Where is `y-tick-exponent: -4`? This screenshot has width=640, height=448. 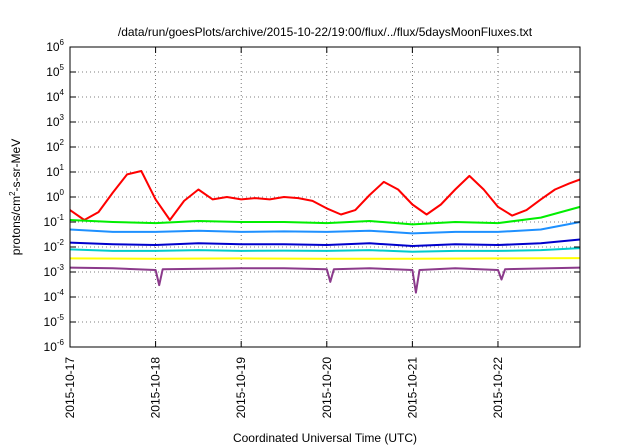 y-tick-exponent: -4 is located at coordinates (61, 292).